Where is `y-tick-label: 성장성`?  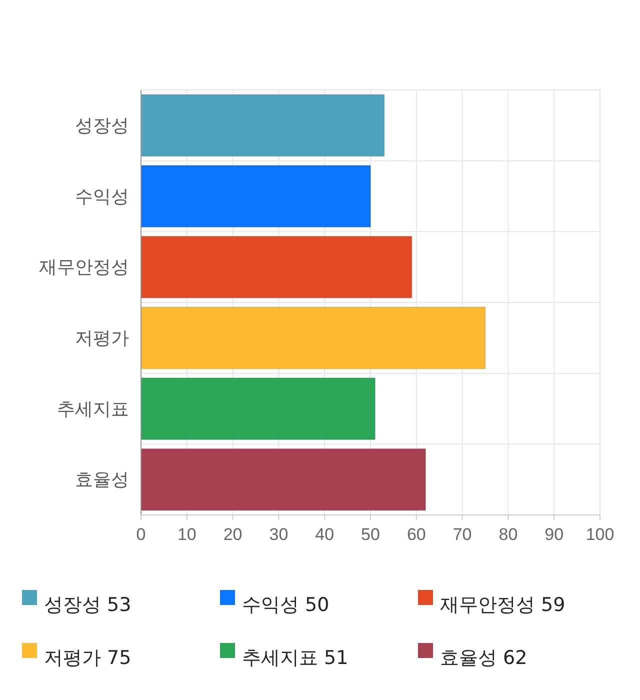
y-tick-label: 성장성 is located at coordinates (102, 125).